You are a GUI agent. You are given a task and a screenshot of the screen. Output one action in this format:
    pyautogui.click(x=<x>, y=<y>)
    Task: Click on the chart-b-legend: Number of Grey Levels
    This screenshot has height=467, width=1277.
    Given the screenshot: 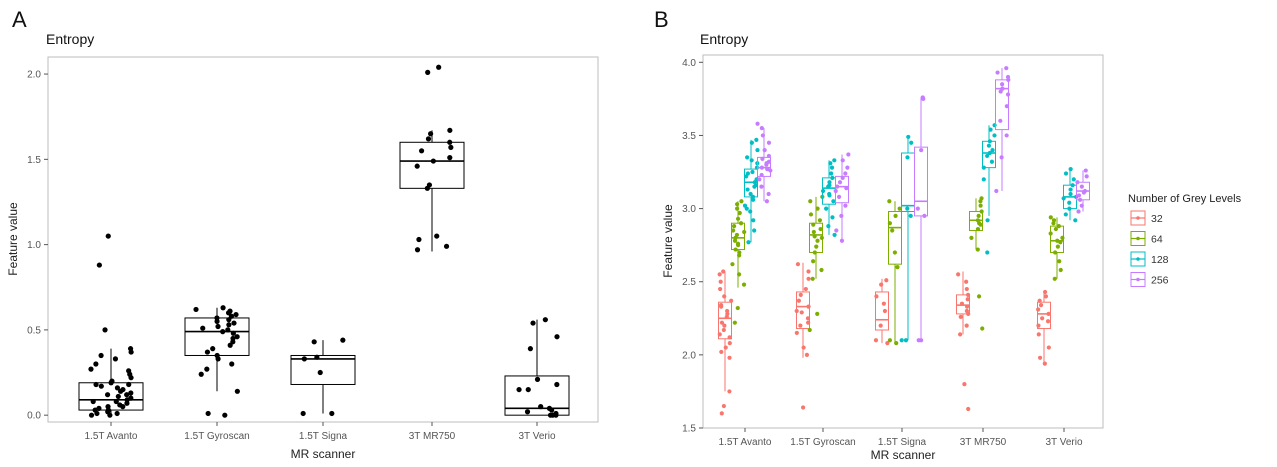 What is the action you would take?
    pyautogui.click(x=1185, y=199)
    